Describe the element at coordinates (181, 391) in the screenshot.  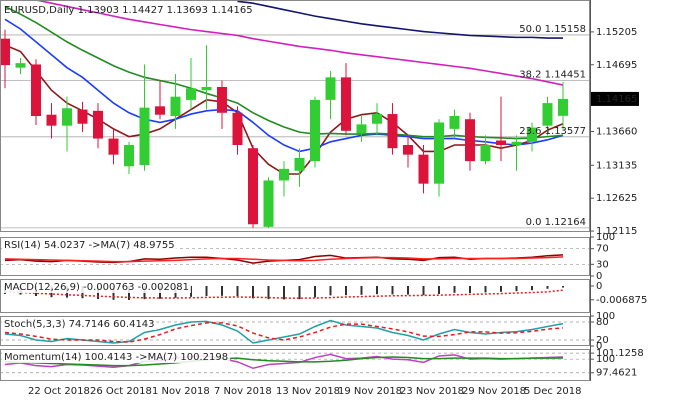
I see `x-tick-label: 1 Nov 2018` at that location.